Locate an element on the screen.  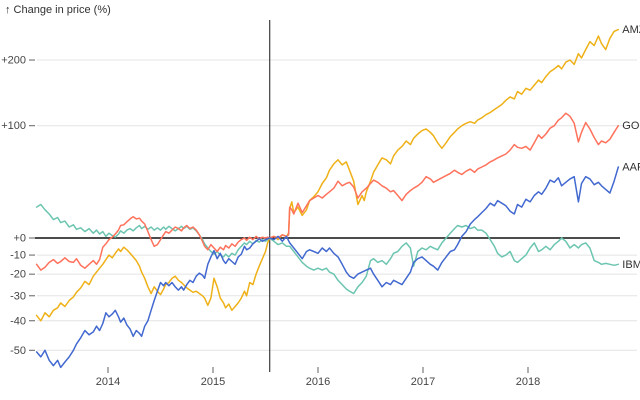
x-tick-label: 2018 is located at coordinates (528, 382).